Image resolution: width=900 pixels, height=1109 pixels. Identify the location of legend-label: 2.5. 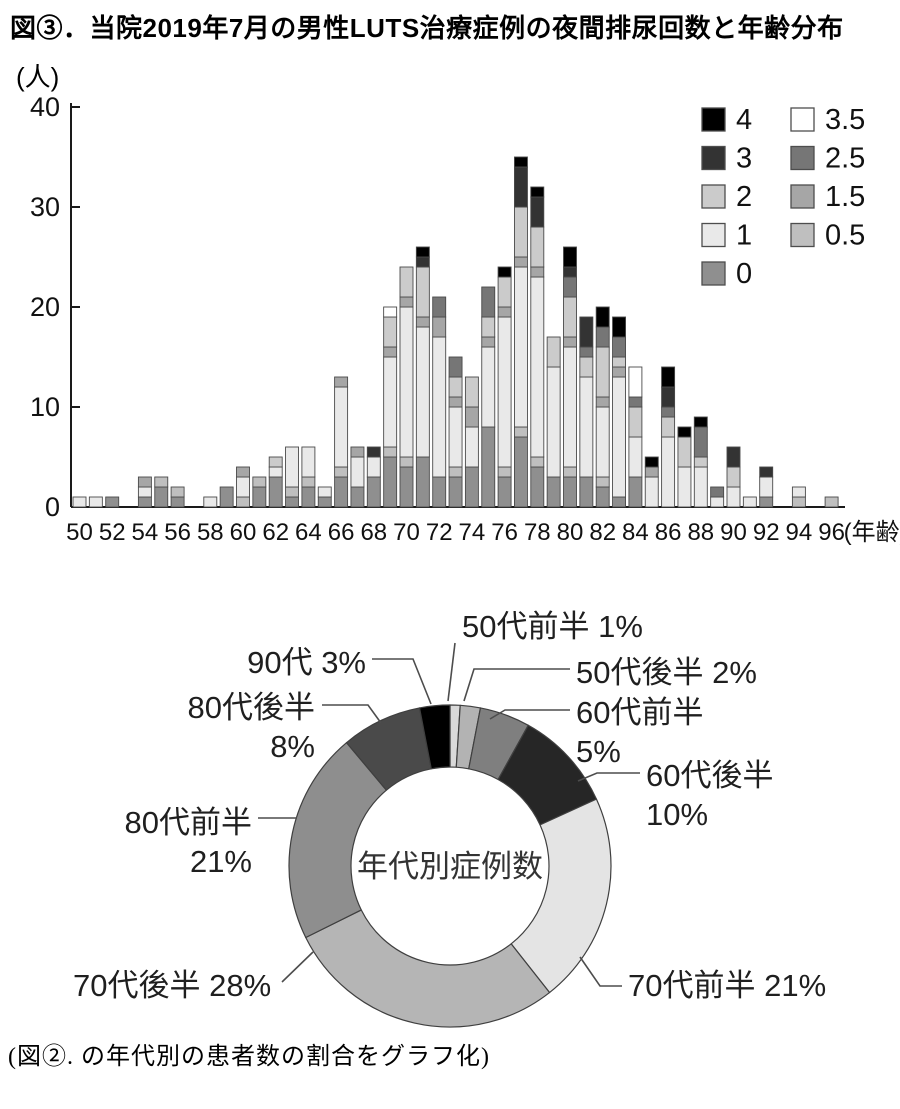
(845, 159).